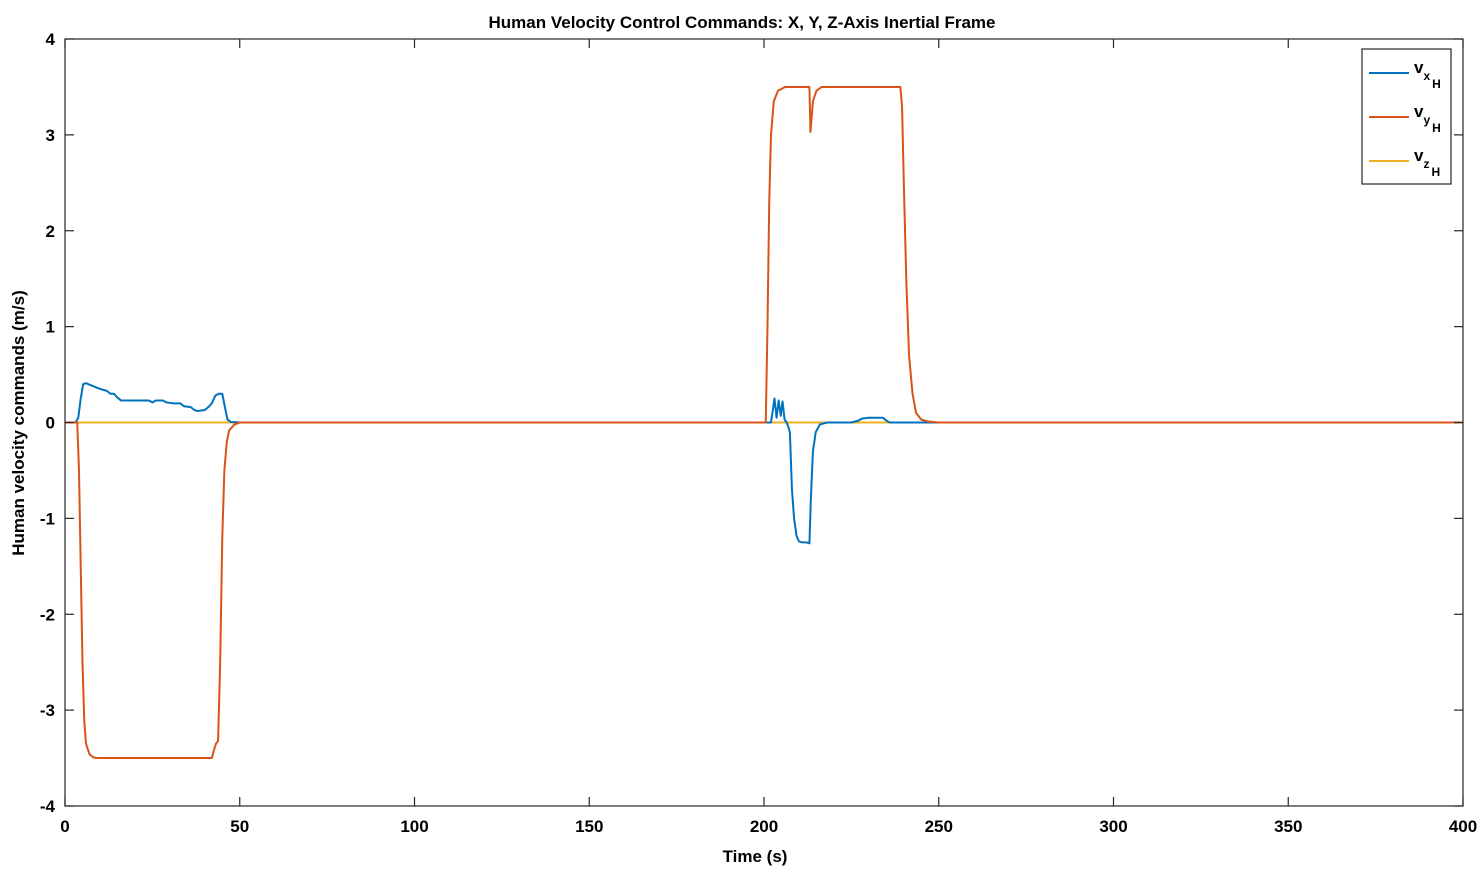 The image size is (1484, 872). Describe the element at coordinates (589, 826) in the screenshot. I see `x-tick-label: 150` at that location.